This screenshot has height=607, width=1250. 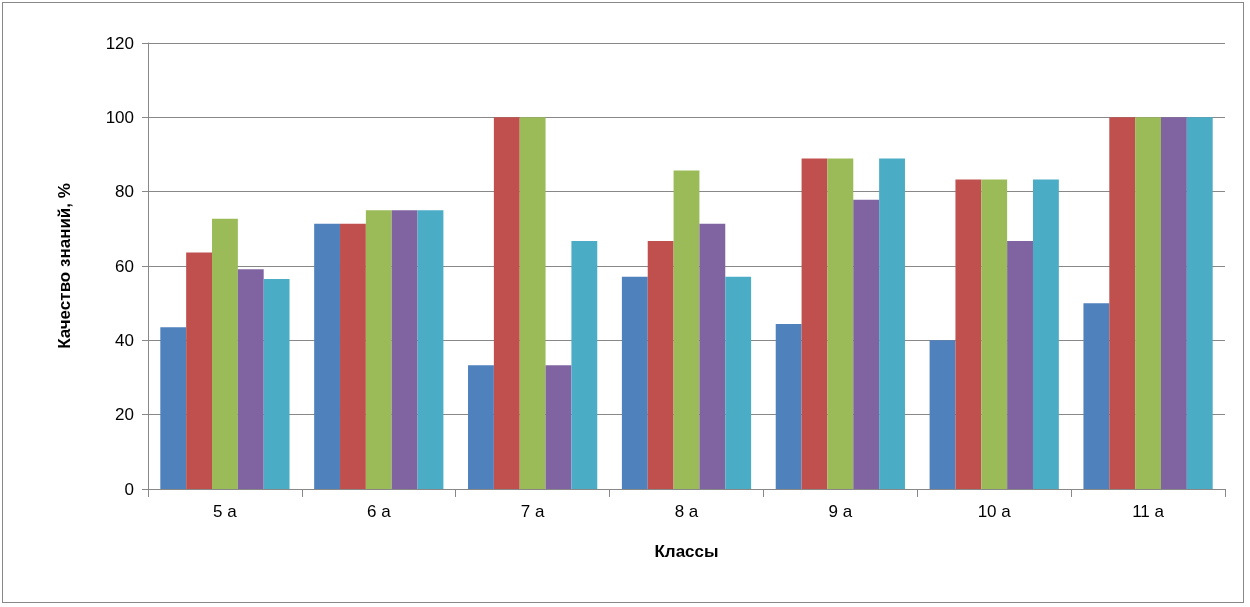 I want to click on y-tick-label: 40, so click(x=124, y=340).